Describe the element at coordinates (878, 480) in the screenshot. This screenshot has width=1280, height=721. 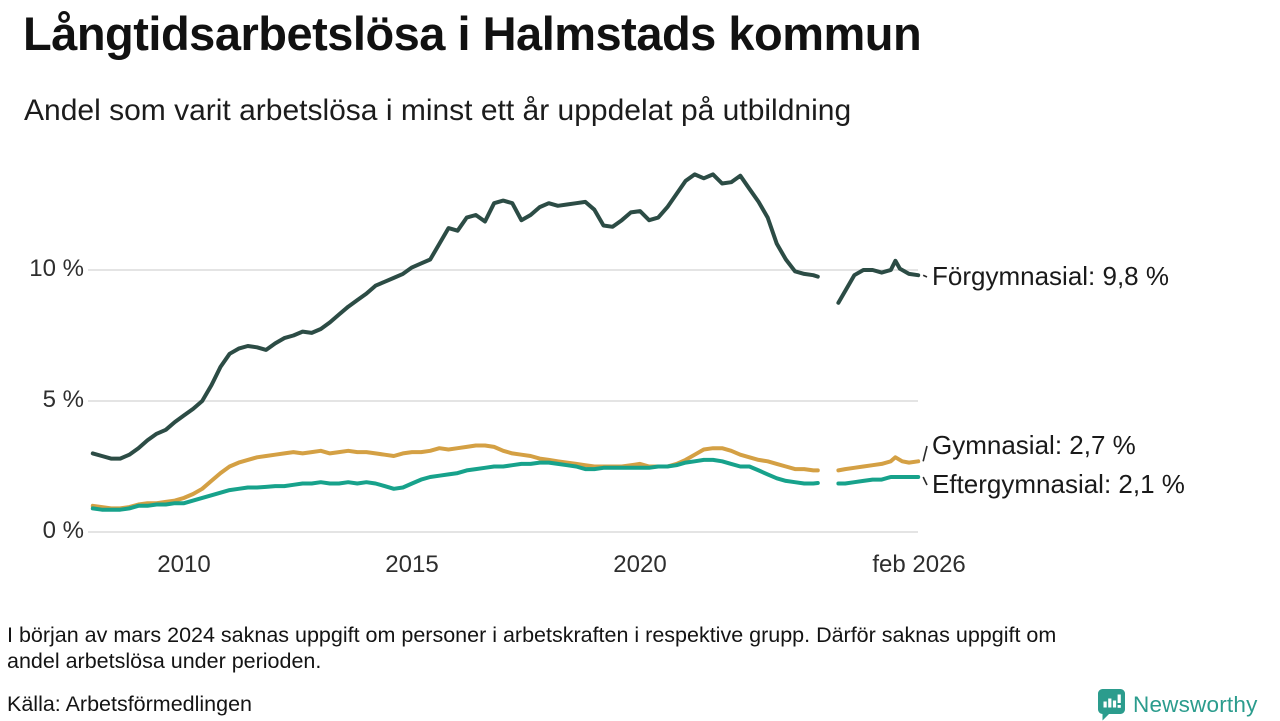
I see `series-line-eftergymnasial-after-gap` at that location.